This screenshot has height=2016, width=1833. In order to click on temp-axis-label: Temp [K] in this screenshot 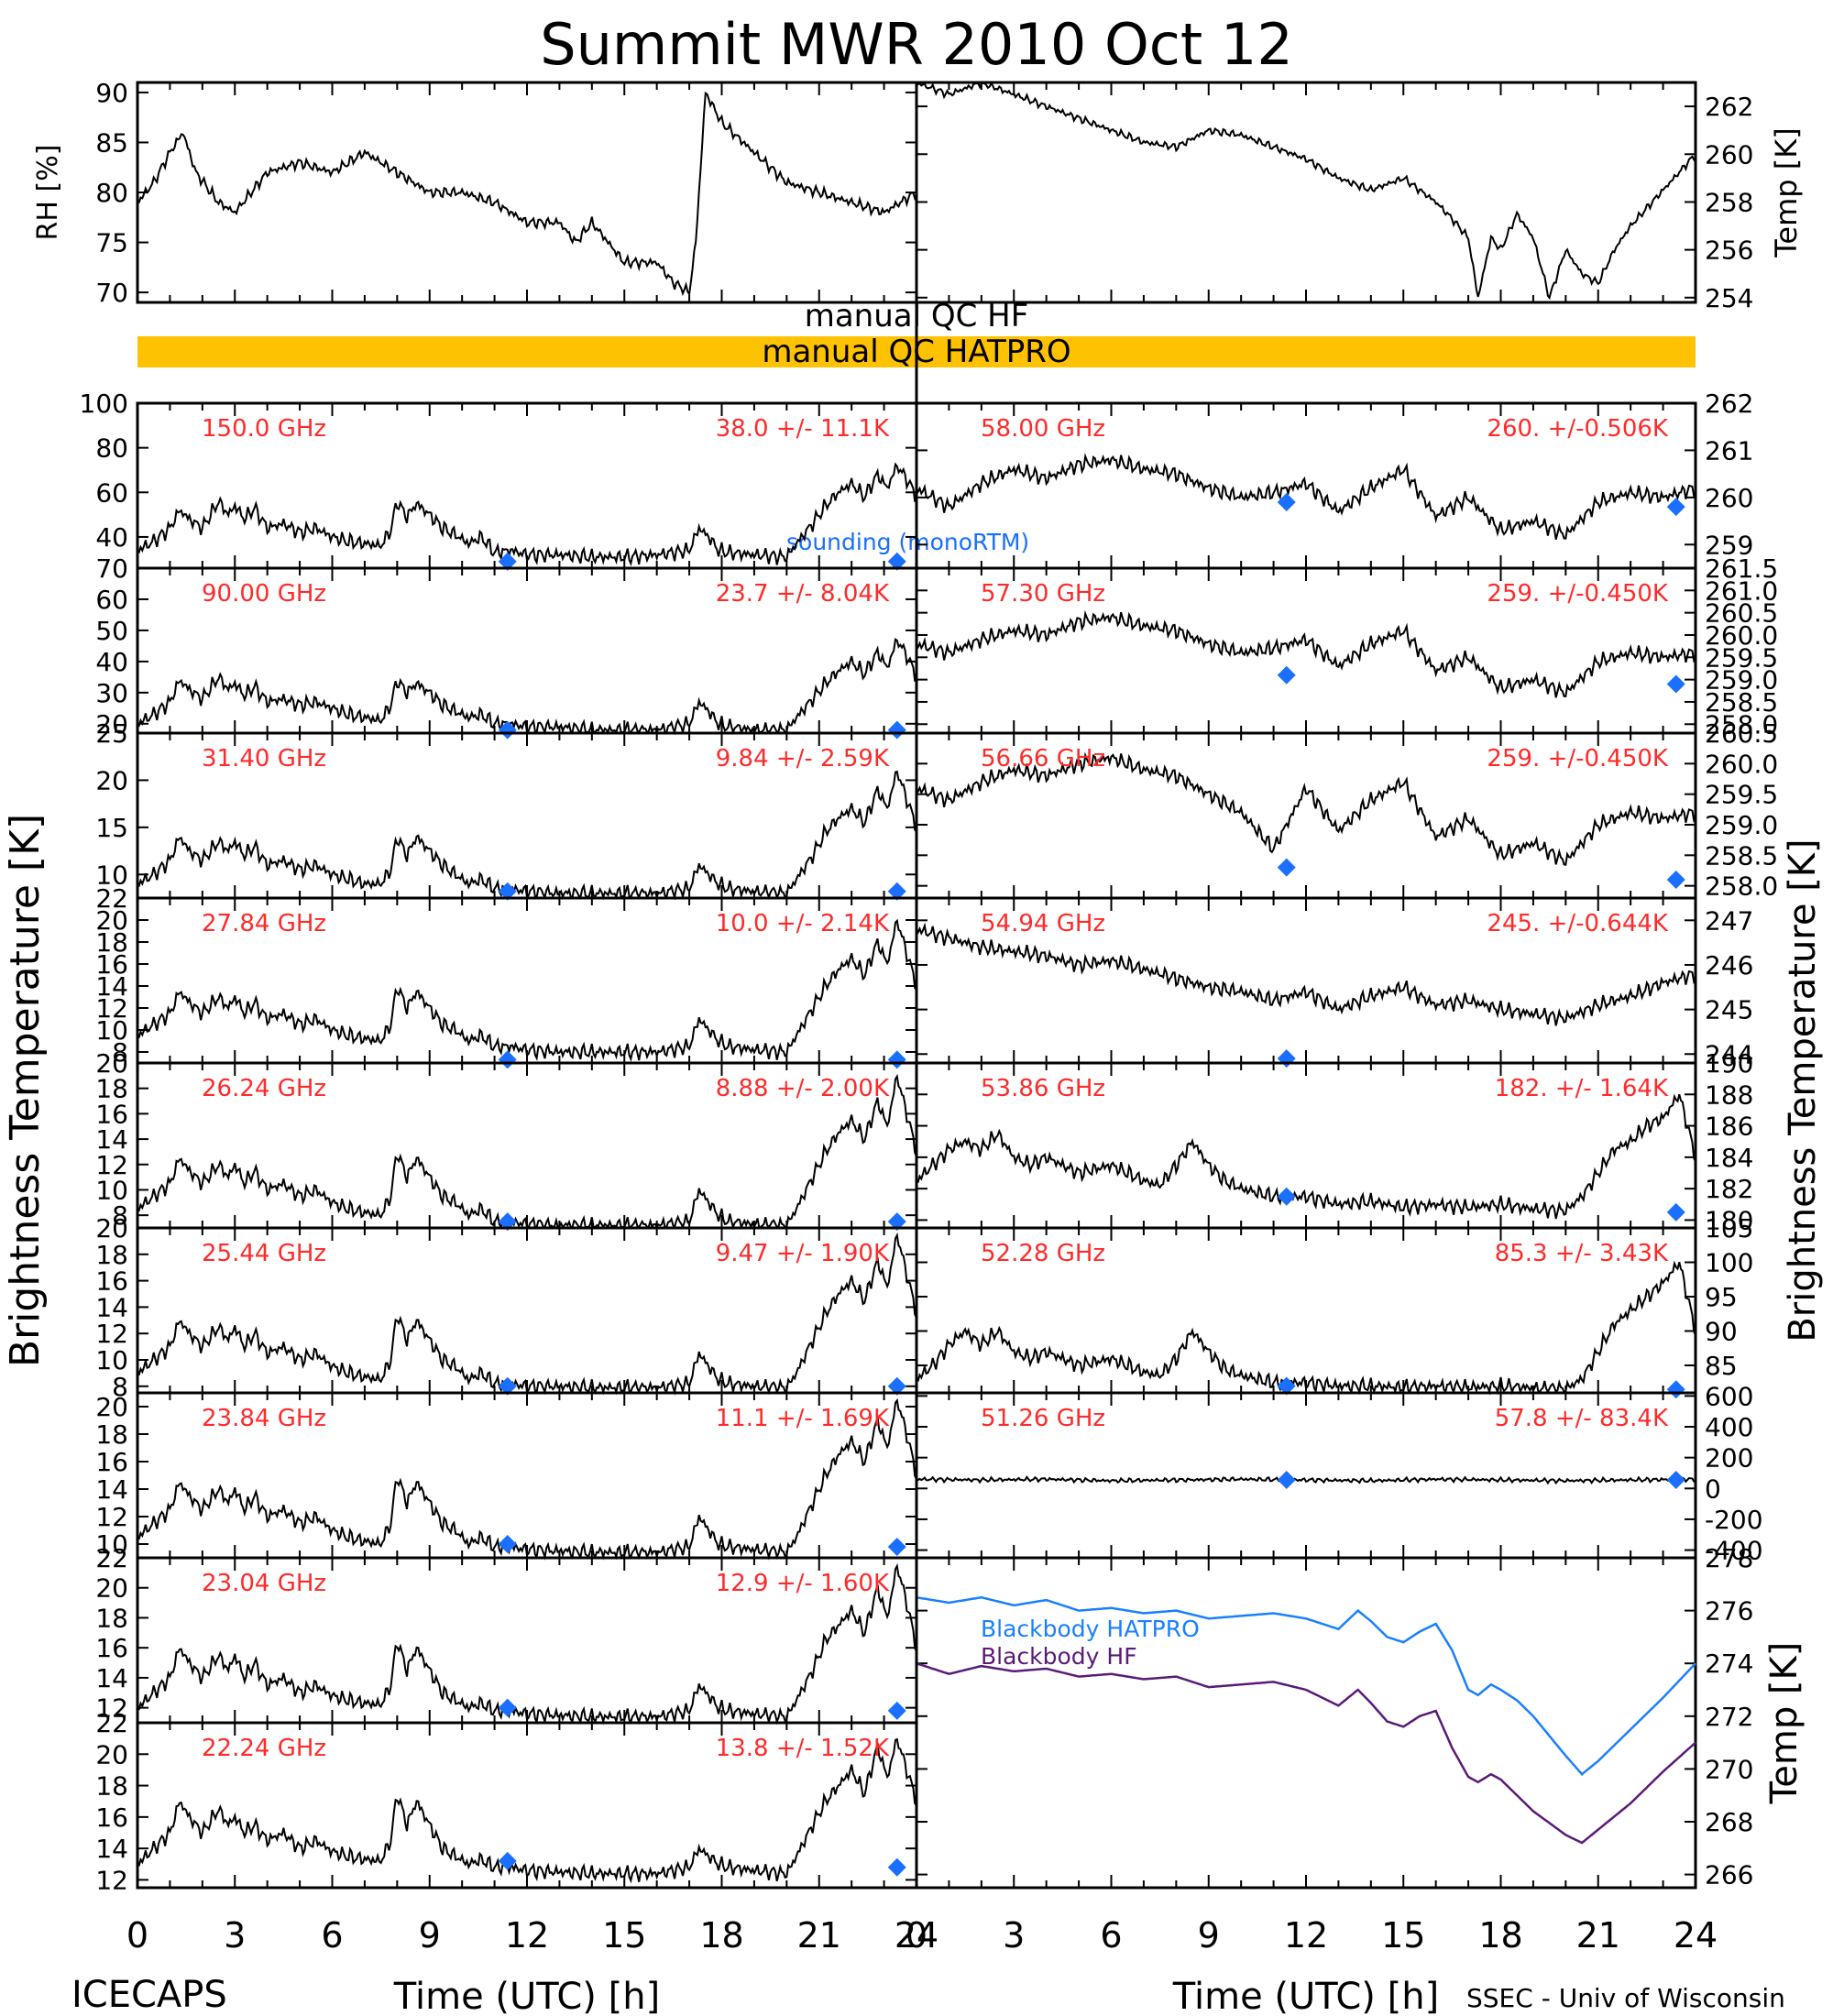, I will do `click(1786, 192)`.